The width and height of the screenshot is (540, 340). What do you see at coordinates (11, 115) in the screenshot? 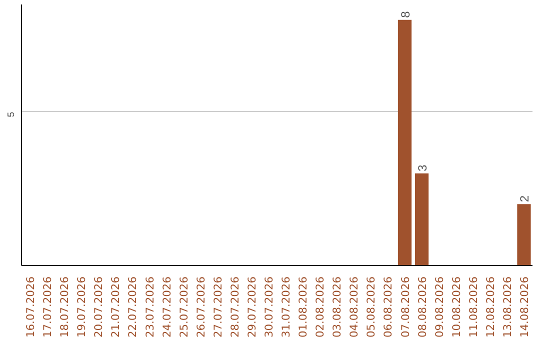
I see `y-tick-label: 5` at bounding box center [11, 115].